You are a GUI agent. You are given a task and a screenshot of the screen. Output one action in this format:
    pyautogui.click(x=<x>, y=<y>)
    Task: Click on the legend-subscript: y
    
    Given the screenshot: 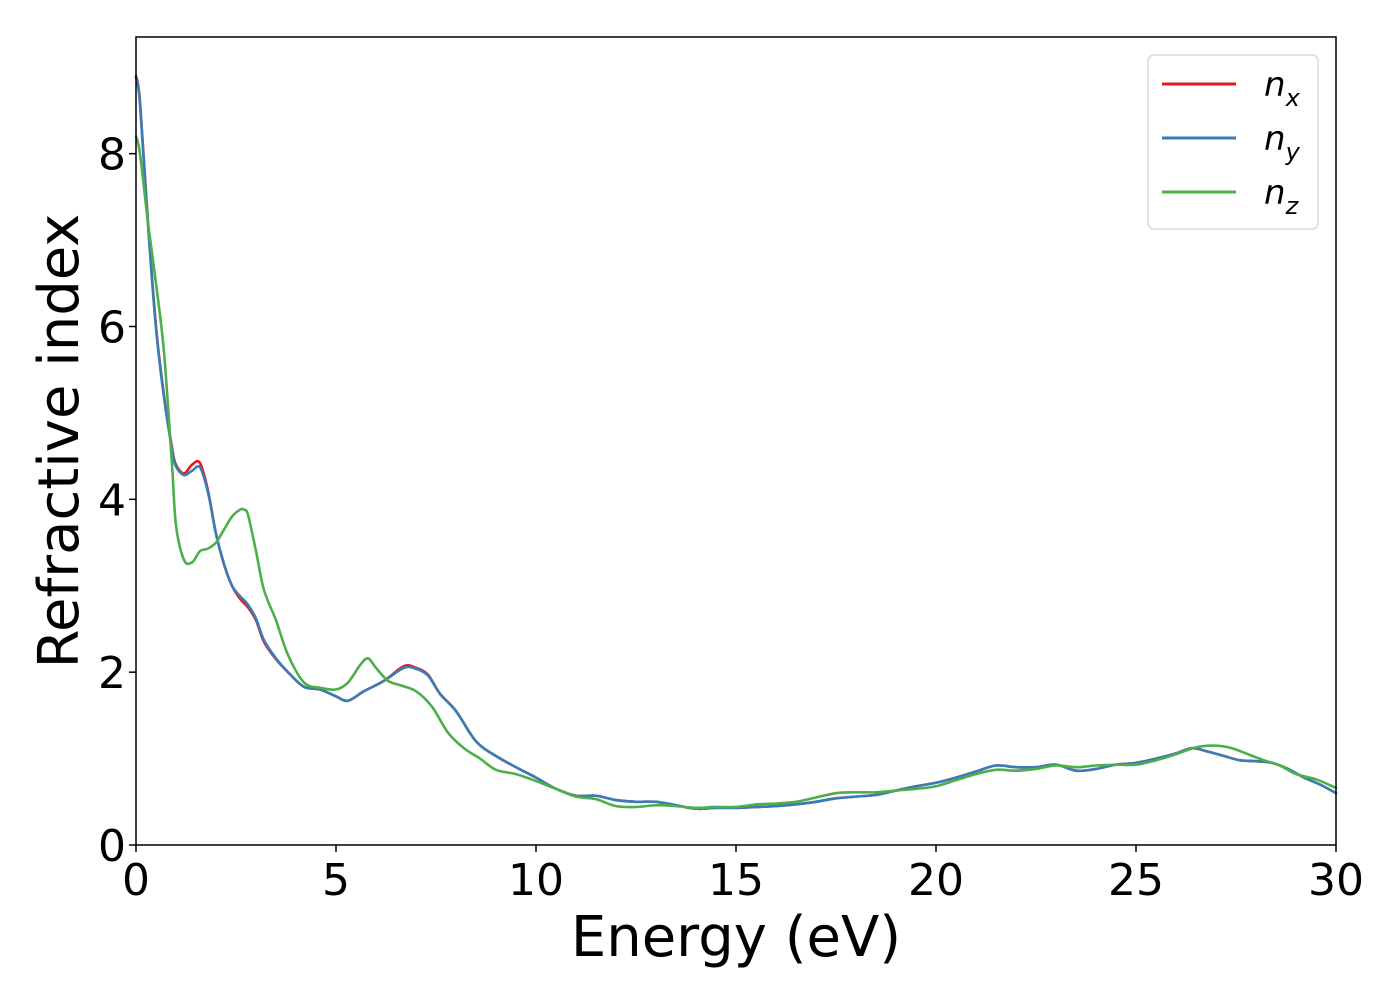 What is the action you would take?
    pyautogui.click(x=1293, y=152)
    